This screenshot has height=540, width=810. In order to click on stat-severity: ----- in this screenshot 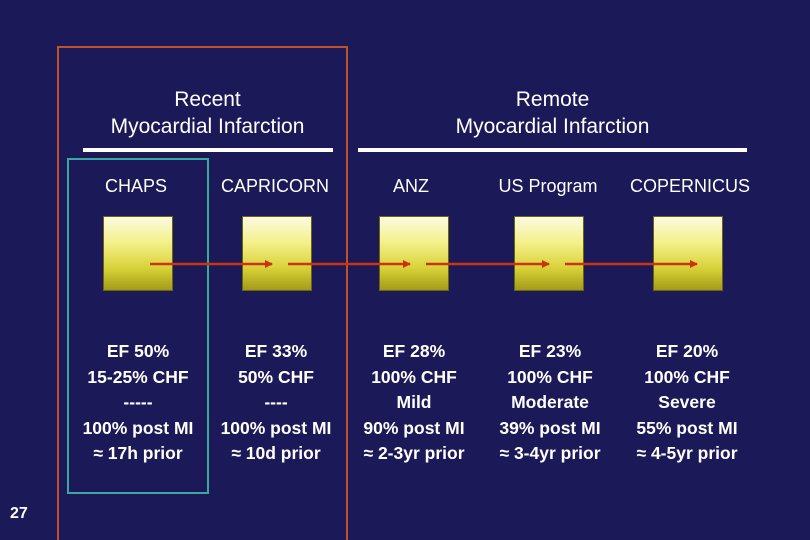, I will do `click(138, 402)`.